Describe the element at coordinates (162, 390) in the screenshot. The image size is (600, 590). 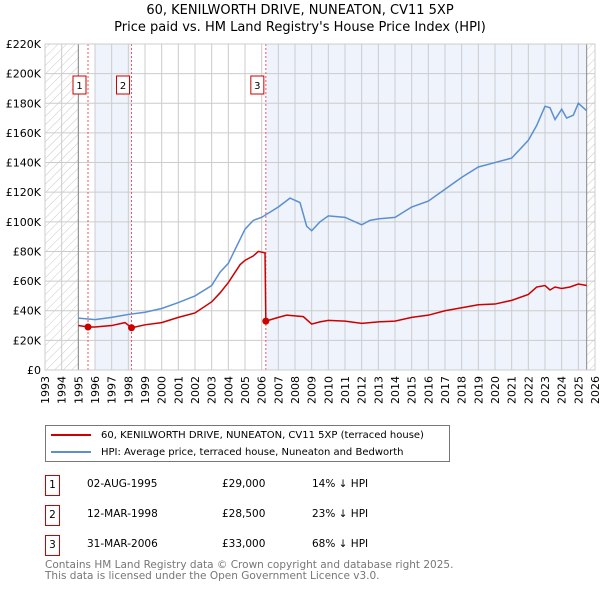
I see `x-tick-label: 2000` at that location.